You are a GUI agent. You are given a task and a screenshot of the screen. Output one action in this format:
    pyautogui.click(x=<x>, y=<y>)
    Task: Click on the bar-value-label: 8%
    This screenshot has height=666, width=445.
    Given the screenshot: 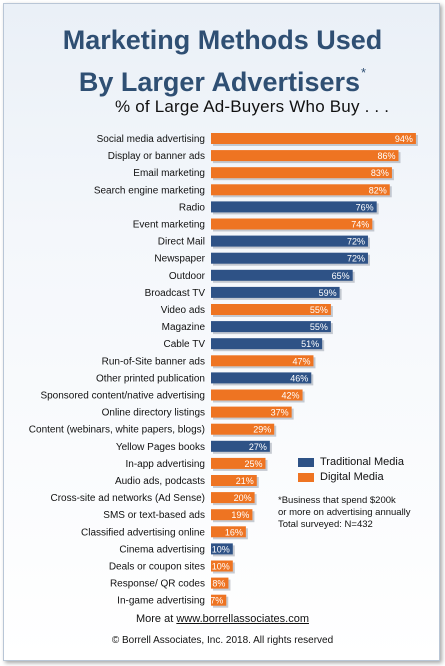 What is the action you would take?
    pyautogui.click(x=218, y=584)
    